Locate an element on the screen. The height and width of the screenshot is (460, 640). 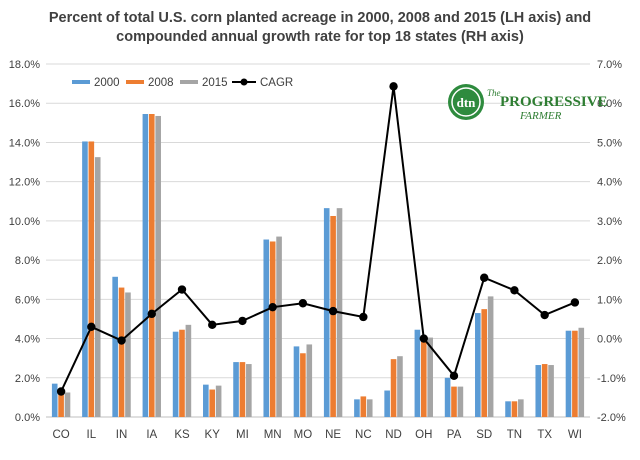
bar-2000-KY is located at coordinates (206, 400).